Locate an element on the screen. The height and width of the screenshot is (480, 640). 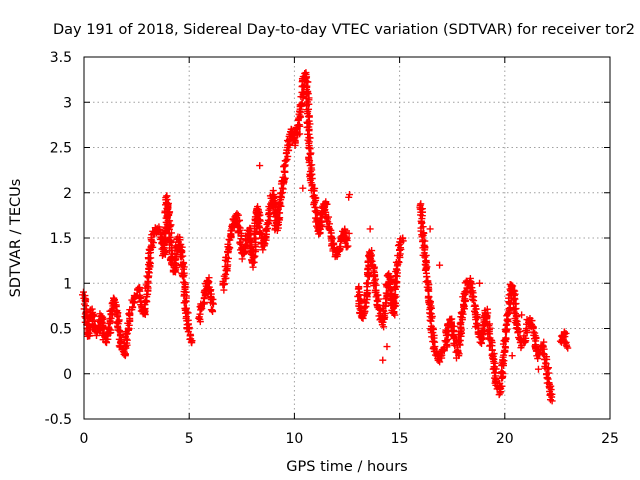
x-axis-label: GPS time / hours is located at coordinates (346, 467).